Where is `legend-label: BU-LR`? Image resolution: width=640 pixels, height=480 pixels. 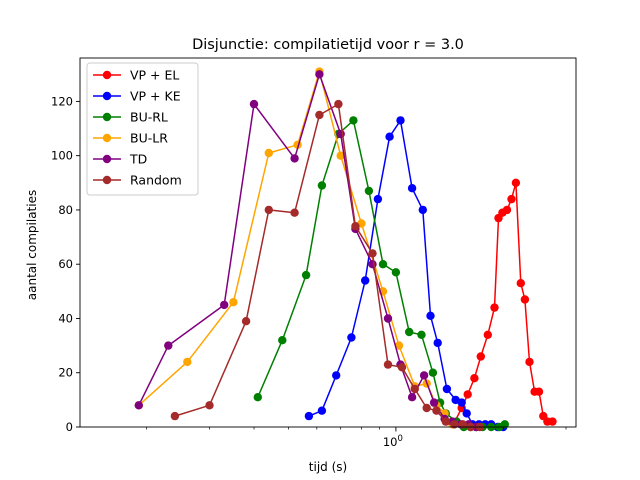
legend-label: BU-LR is located at coordinates (149, 138).